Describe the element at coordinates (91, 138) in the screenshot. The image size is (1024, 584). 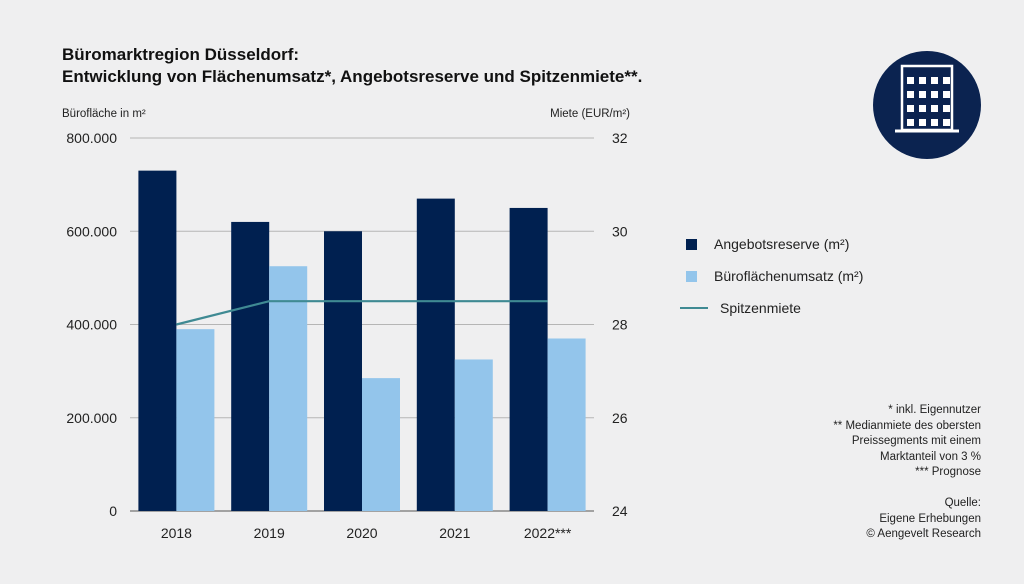
I see `y-tick-left: 800.000` at that location.